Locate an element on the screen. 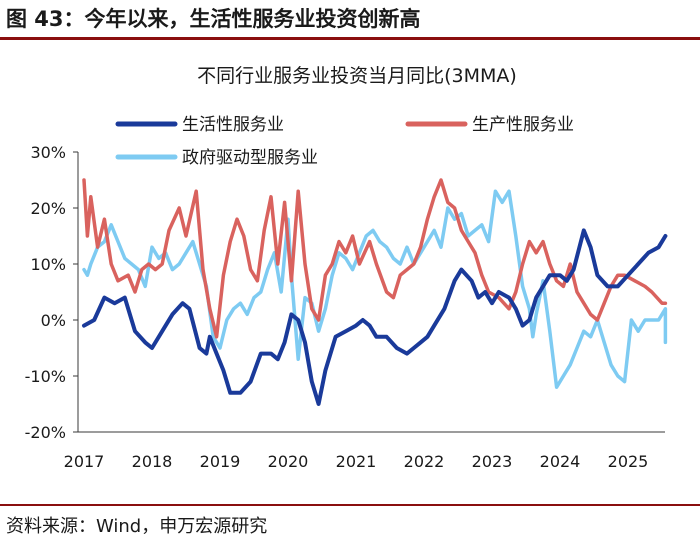 Image resolution: width=700 pixels, height=545 pixels. x-tick-label: 2020 is located at coordinates (288, 461).